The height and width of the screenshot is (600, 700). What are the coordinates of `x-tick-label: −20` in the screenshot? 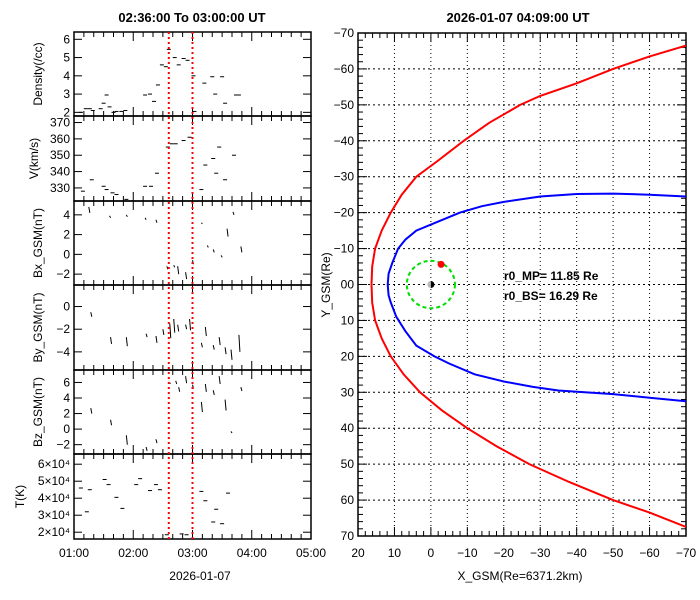 It's located at (504, 553).